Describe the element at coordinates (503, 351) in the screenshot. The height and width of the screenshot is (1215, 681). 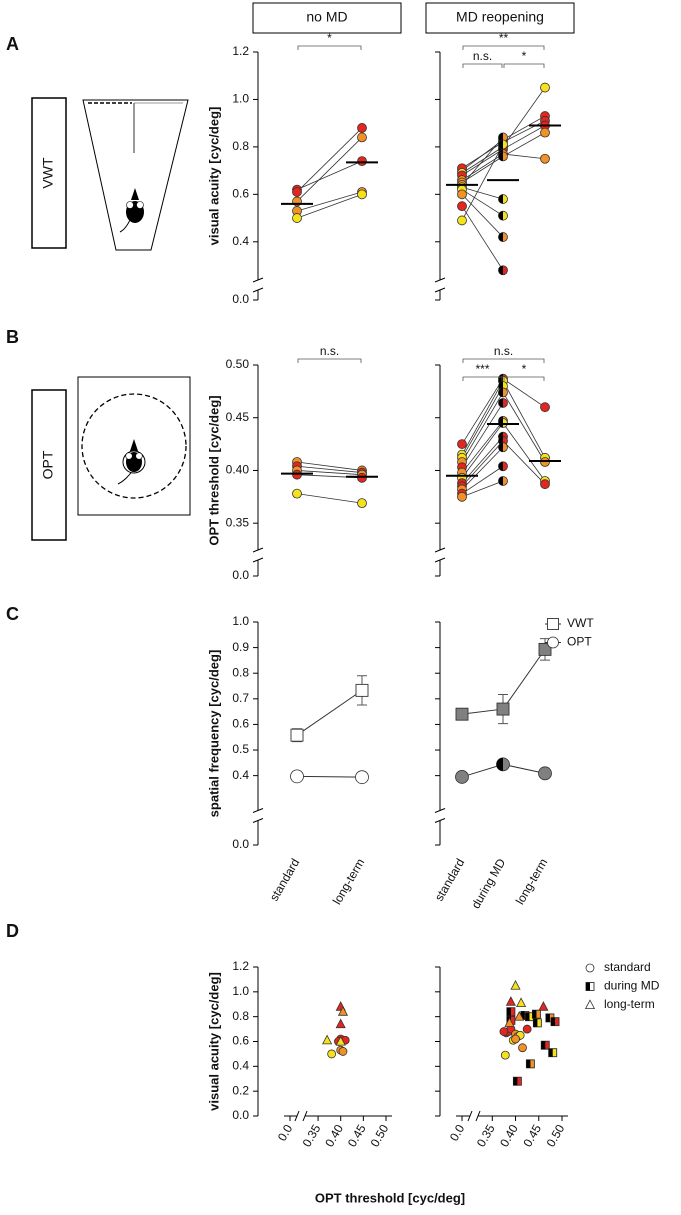
I see `significance-label: n.s.` at that location.